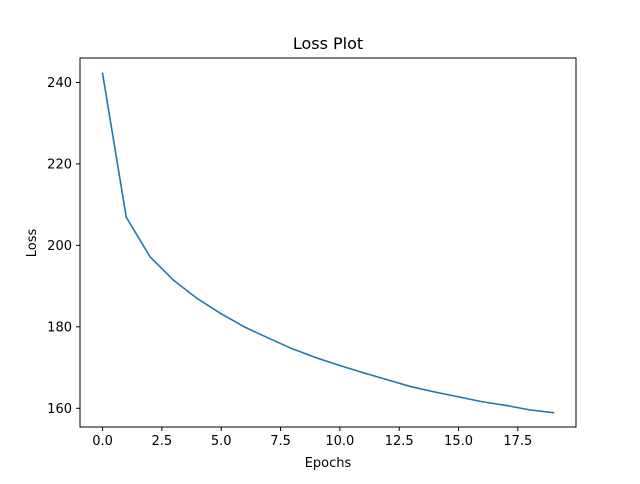  I want to click on x-tick-label: 17.5, so click(517, 441).